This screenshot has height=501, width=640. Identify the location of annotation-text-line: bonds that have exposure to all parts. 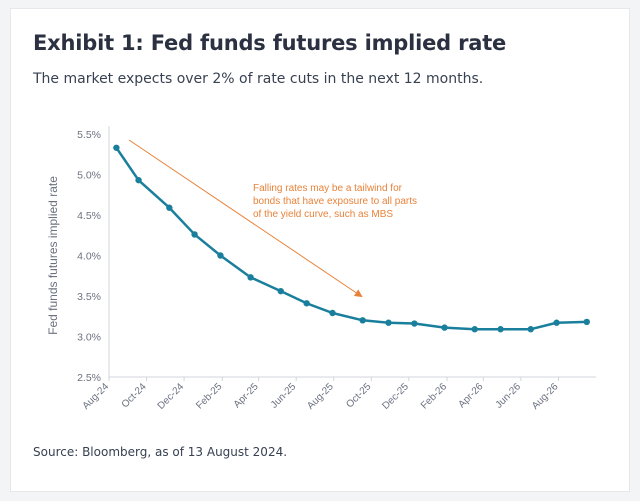
(335, 201).